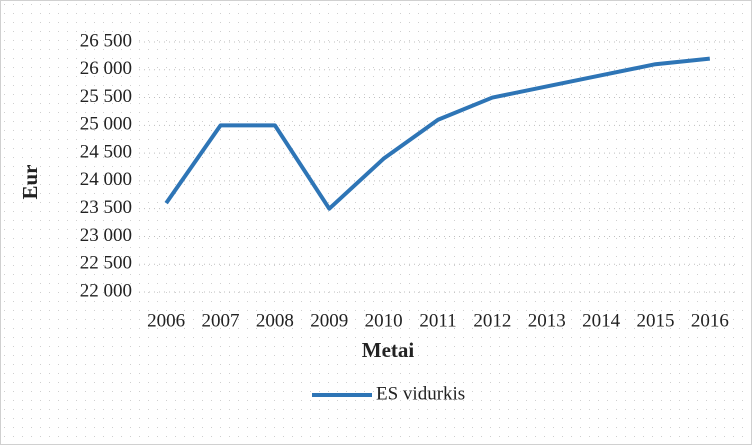 The width and height of the screenshot is (752, 445). I want to click on x-tick-label: 2011, so click(437, 320).